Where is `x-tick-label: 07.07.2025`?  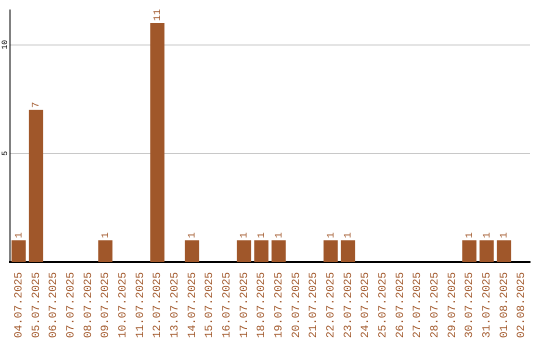 x-tick-label: 07.07.2025 is located at coordinates (72, 305).